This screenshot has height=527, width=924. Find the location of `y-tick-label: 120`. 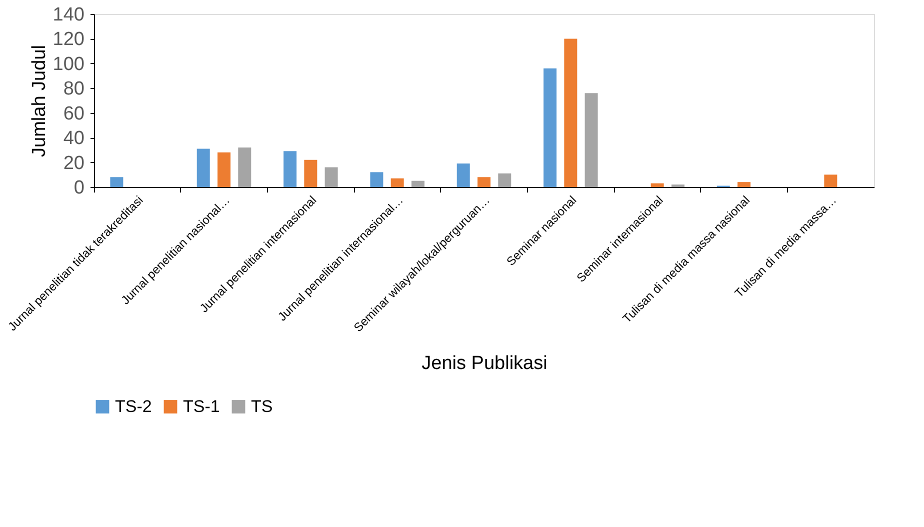

y-tick-label: 120 is located at coordinates (68, 39).